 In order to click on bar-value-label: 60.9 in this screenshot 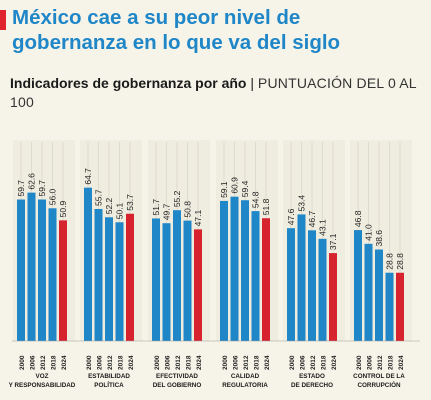, I will do `click(235, 185)`.